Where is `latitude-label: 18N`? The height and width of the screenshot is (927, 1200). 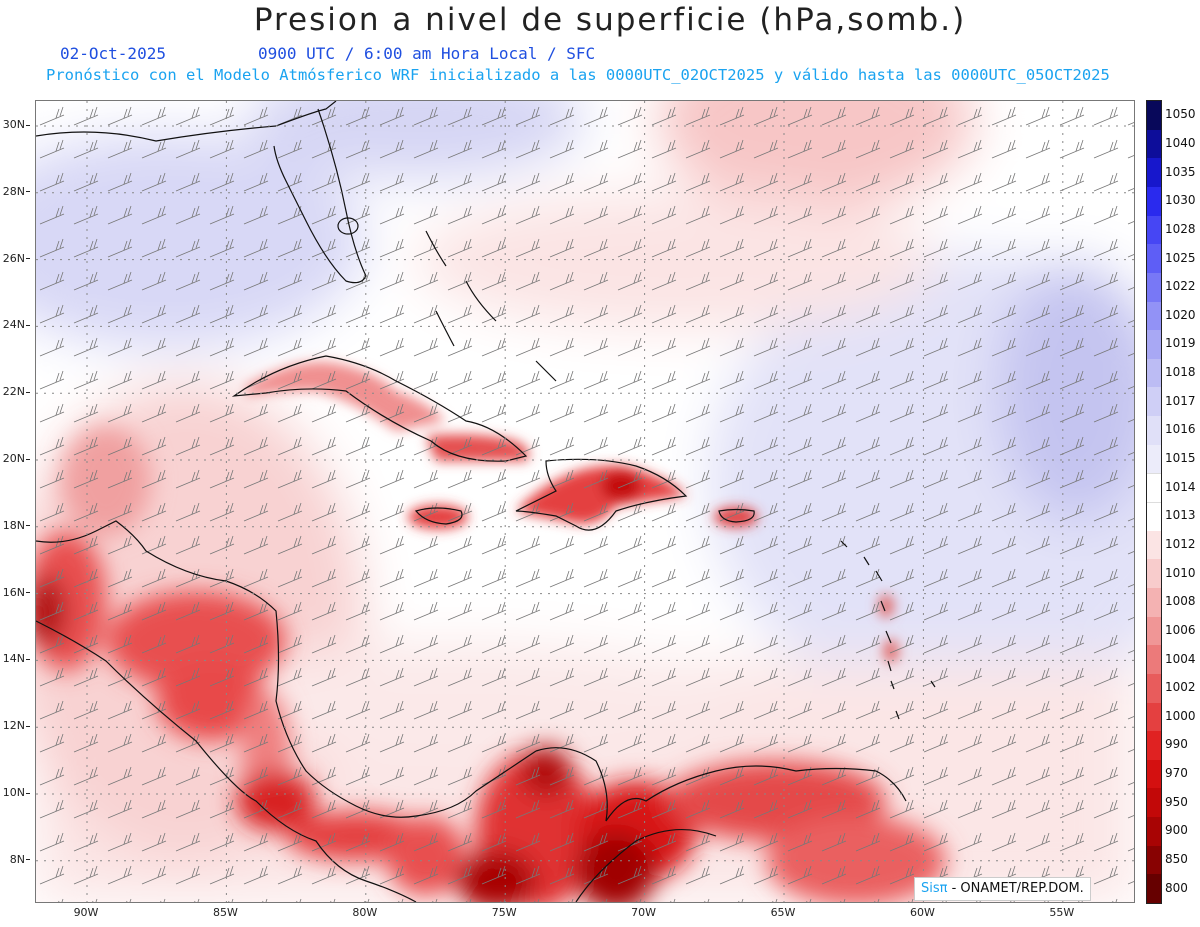 latitude-label: 18N is located at coordinates (15, 525).